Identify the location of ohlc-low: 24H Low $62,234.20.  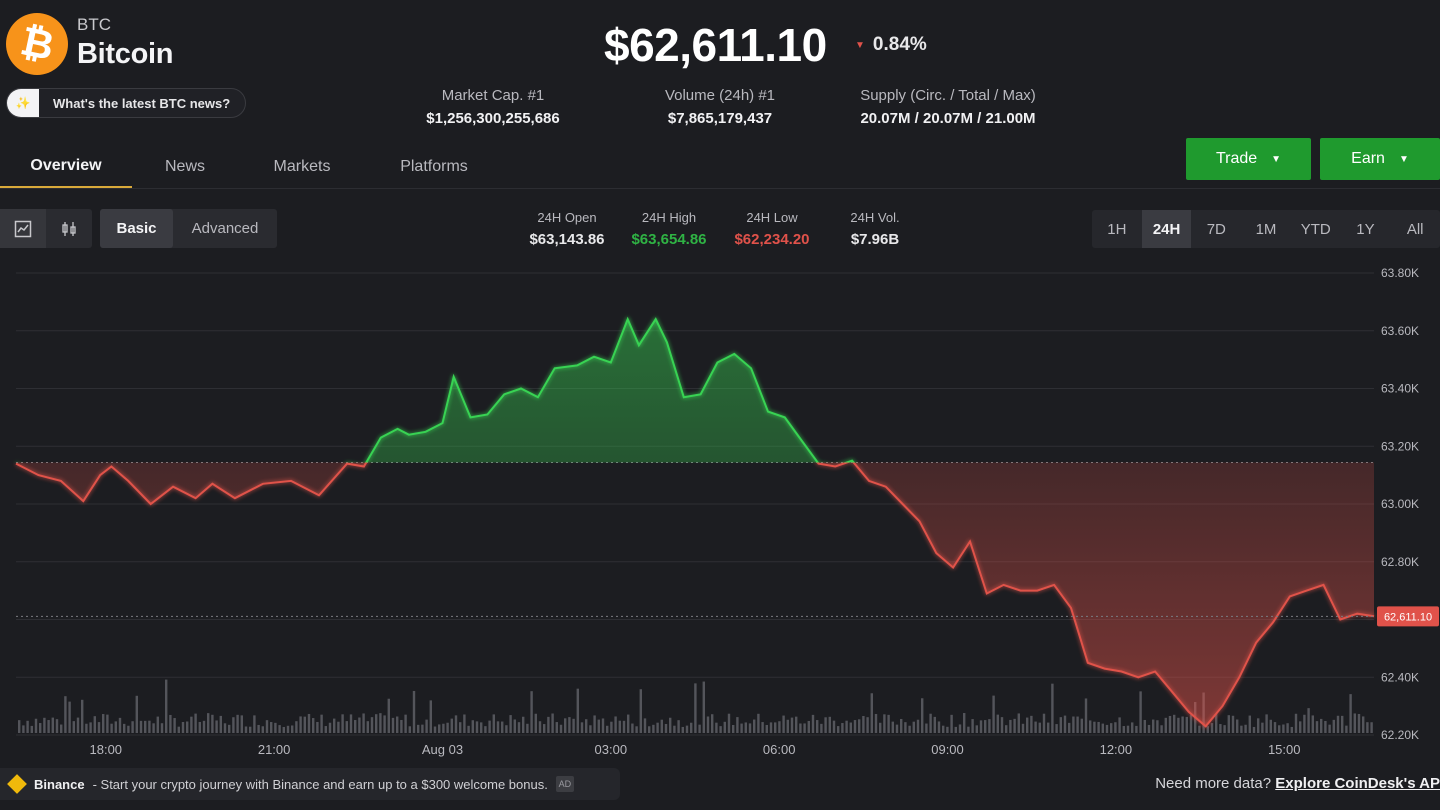
(772, 229).